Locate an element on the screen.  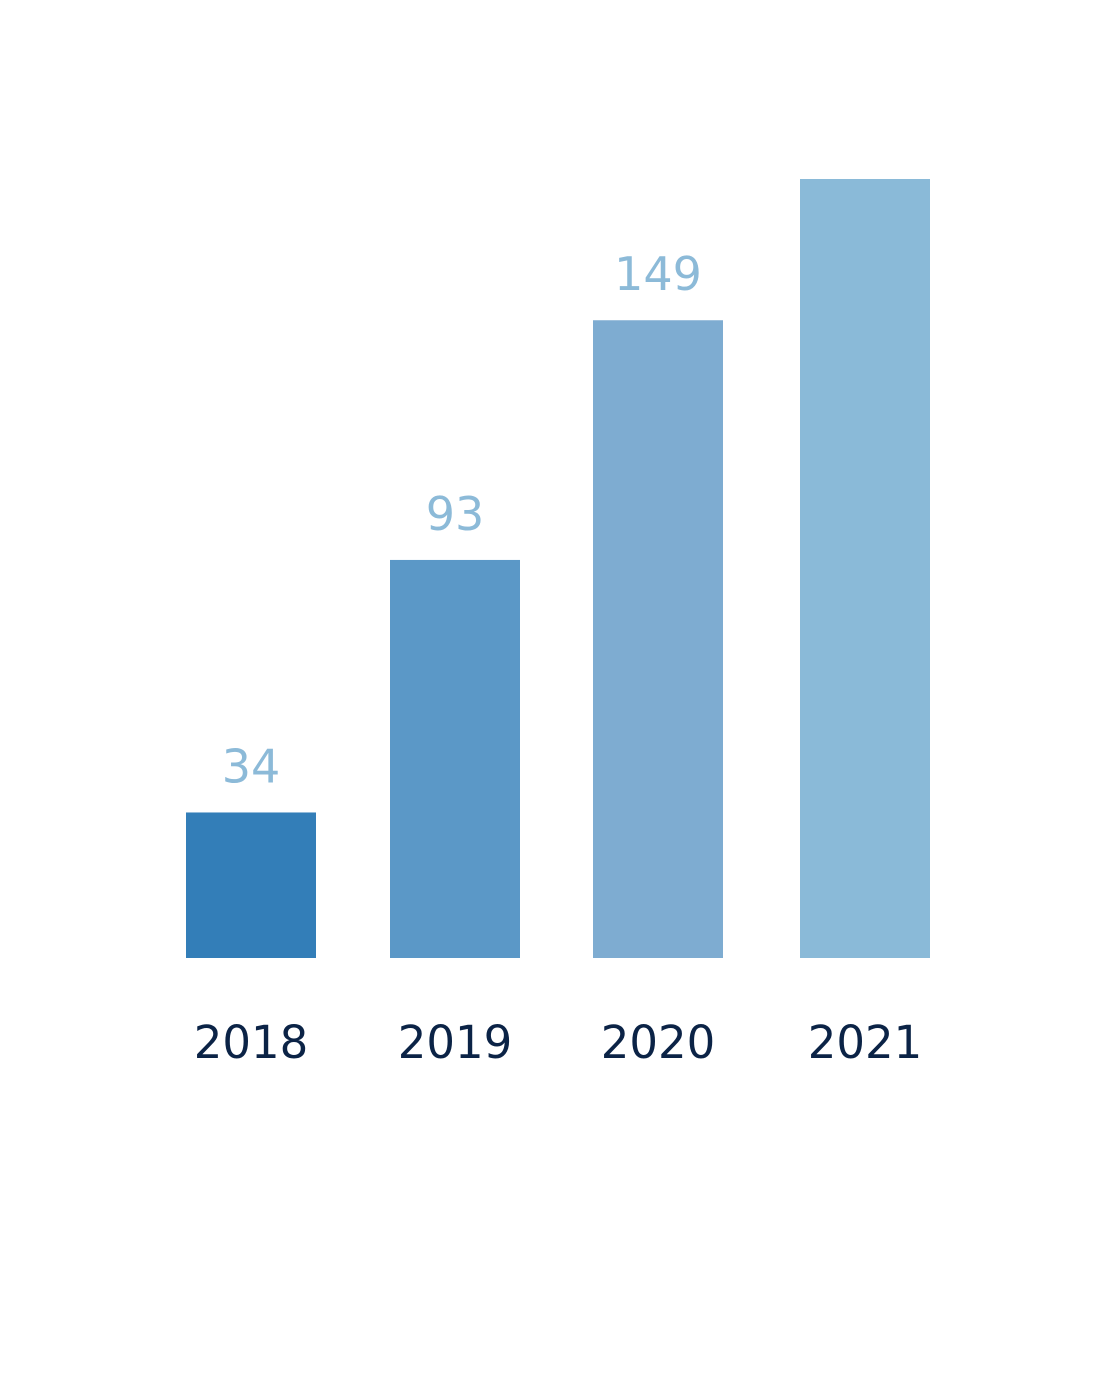
x-tick-label-2018: 2018 is located at coordinates (251, 1042).